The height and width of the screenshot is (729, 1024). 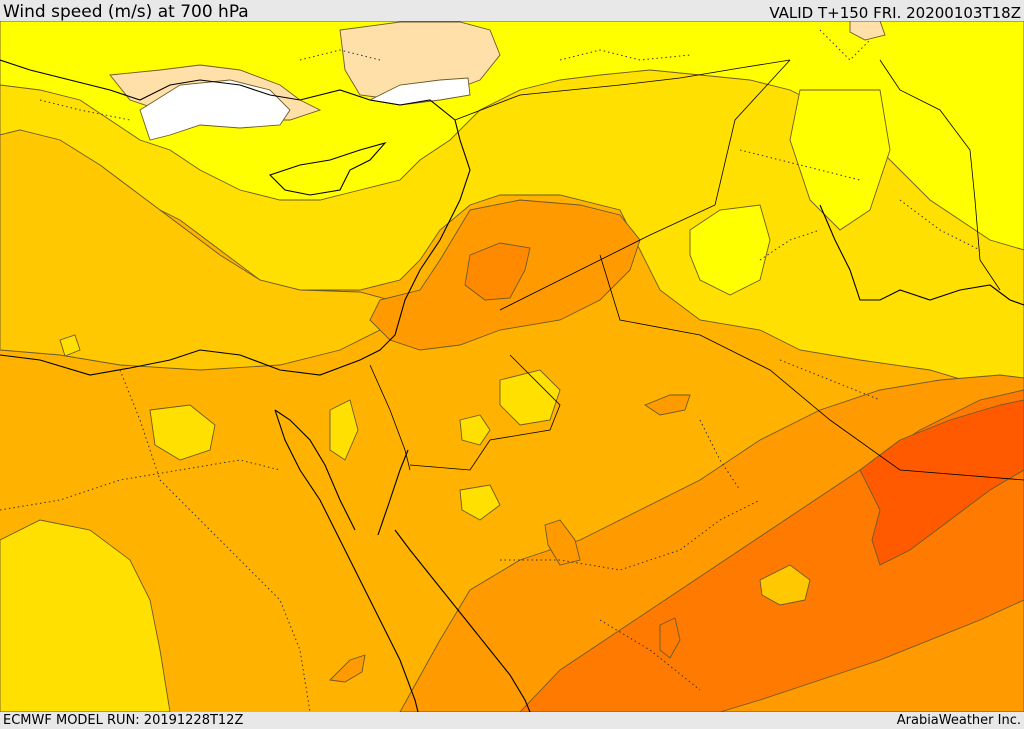 What do you see at coordinates (840, 160) in the screenshot?
I see `contour-lightyellow-east2` at bounding box center [840, 160].